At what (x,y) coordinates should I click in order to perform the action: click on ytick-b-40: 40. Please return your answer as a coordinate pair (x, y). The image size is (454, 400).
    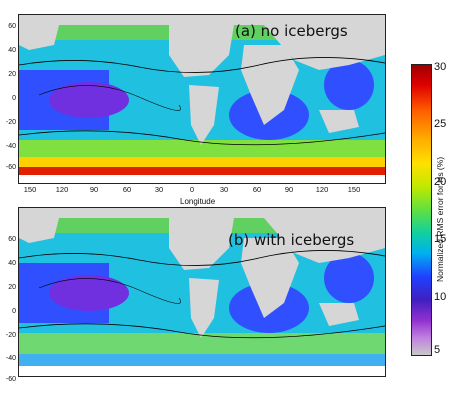
    Looking at the image, I should click on (12, 263).